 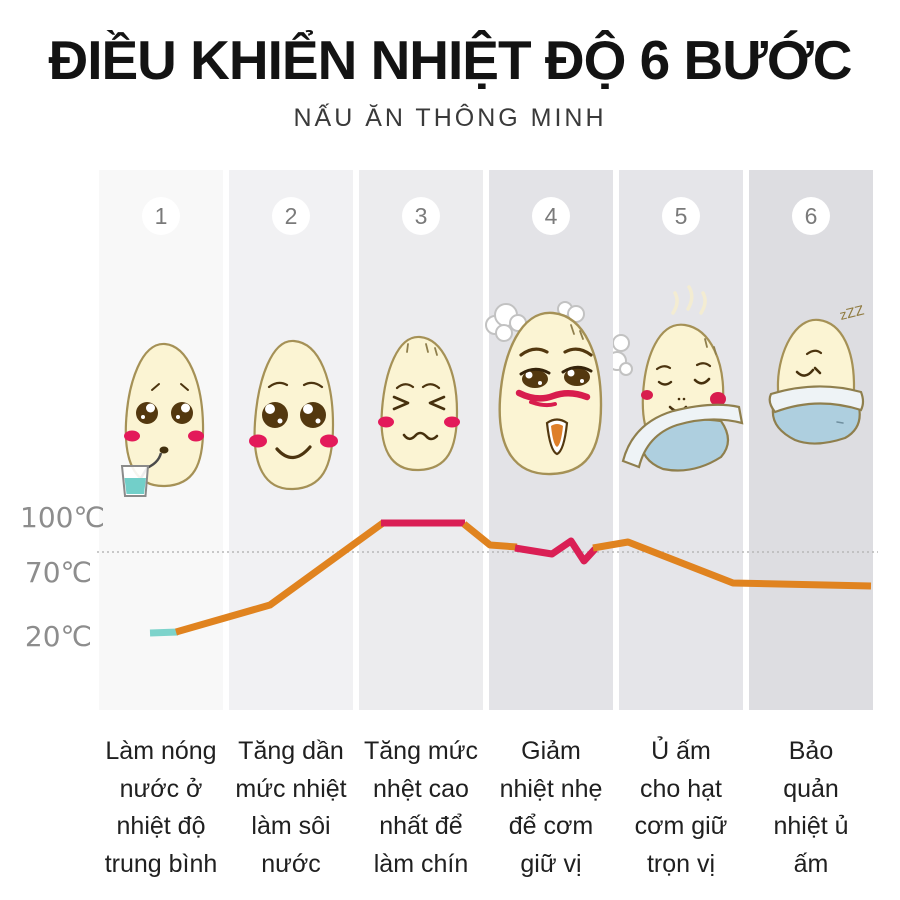 What do you see at coordinates (161, 216) in the screenshot?
I see `step-number-badge-1: 1` at bounding box center [161, 216].